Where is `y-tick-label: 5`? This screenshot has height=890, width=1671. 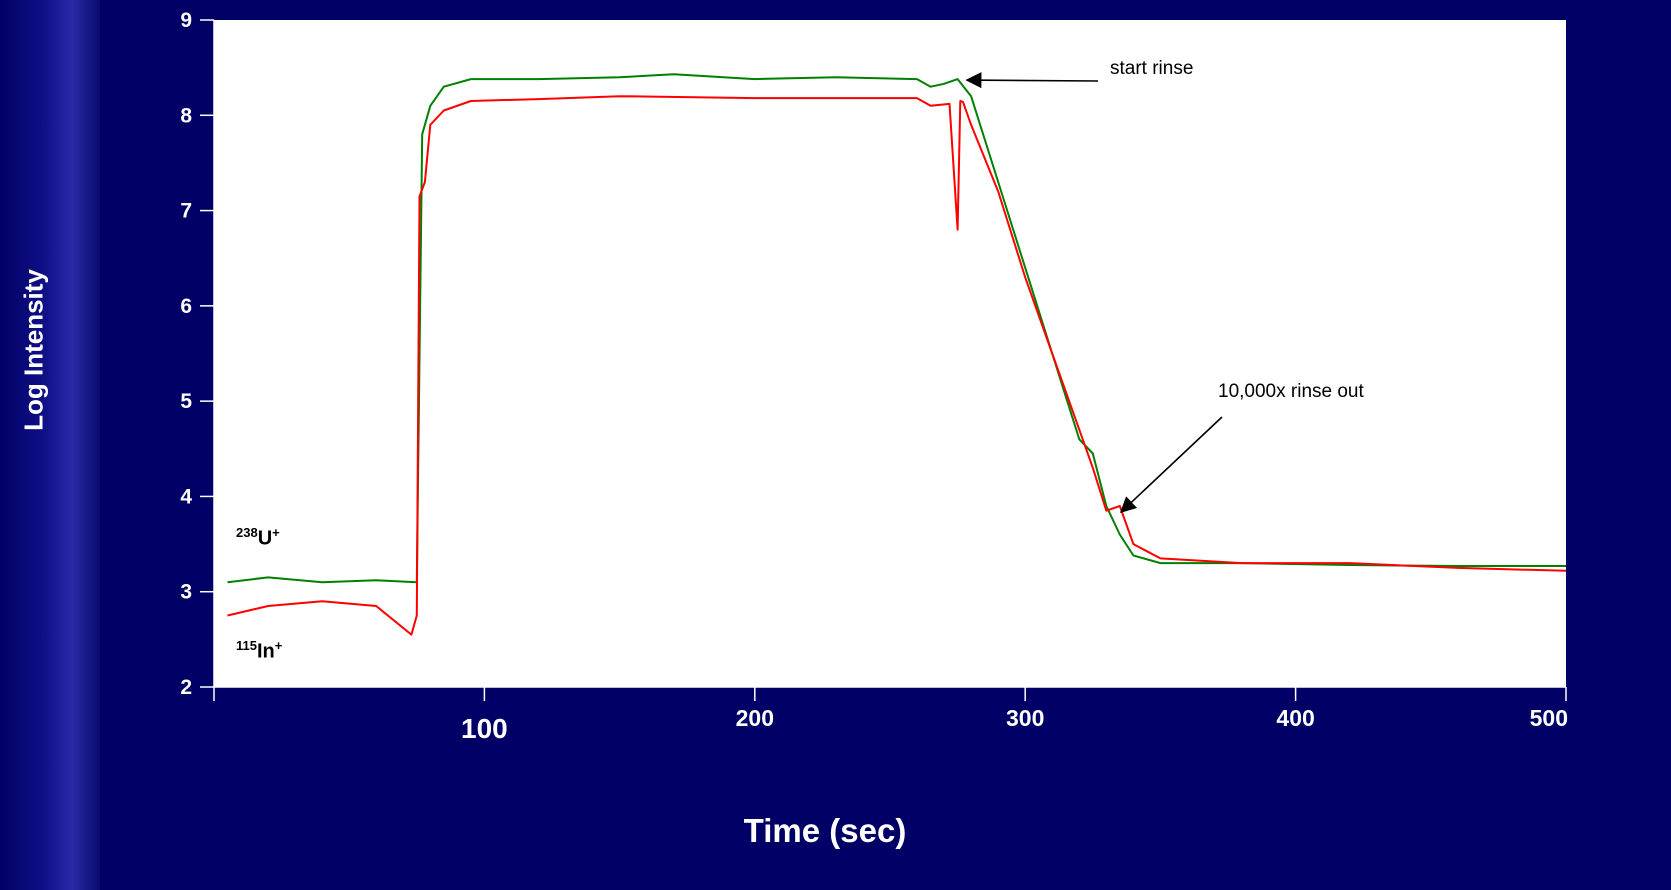 y-tick-label: 5 is located at coordinates (186, 401).